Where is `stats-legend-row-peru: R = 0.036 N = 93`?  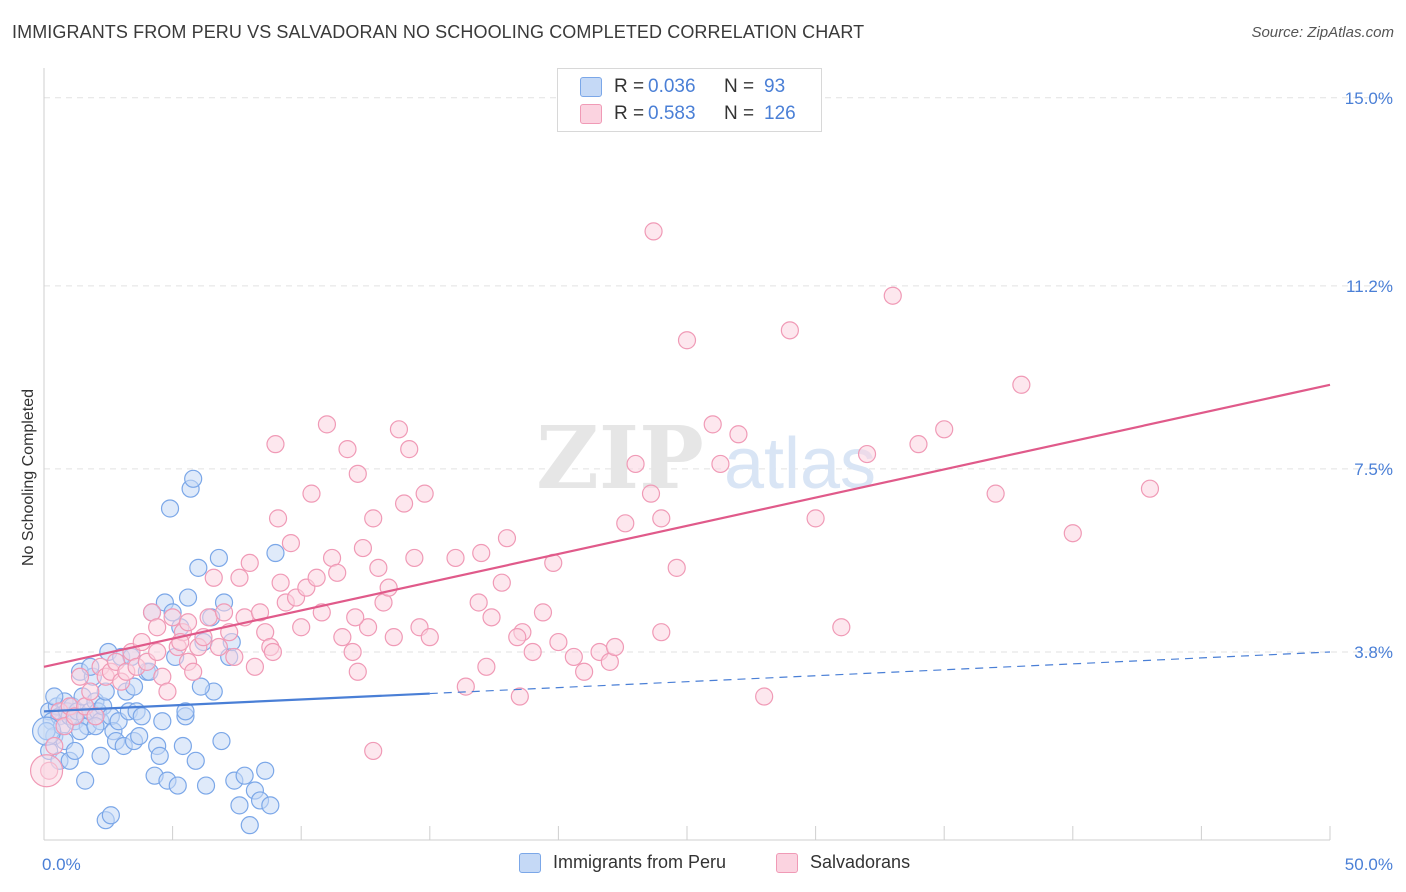 stats-legend-row-peru: R = 0.036 N = 93 is located at coordinates (682, 87).